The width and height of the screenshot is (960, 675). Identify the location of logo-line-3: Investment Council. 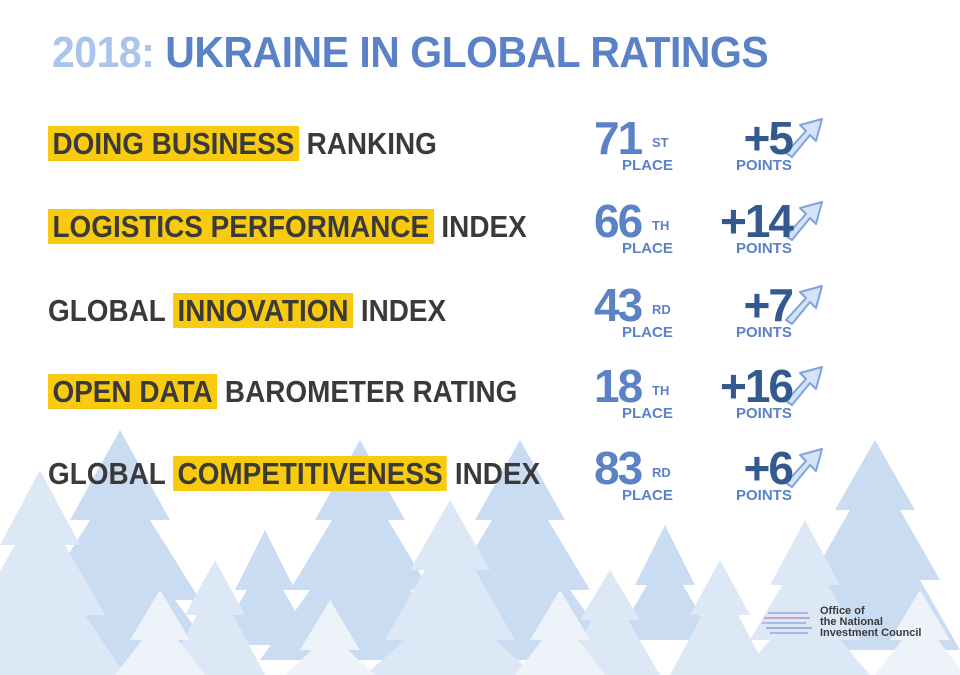
(871, 633).